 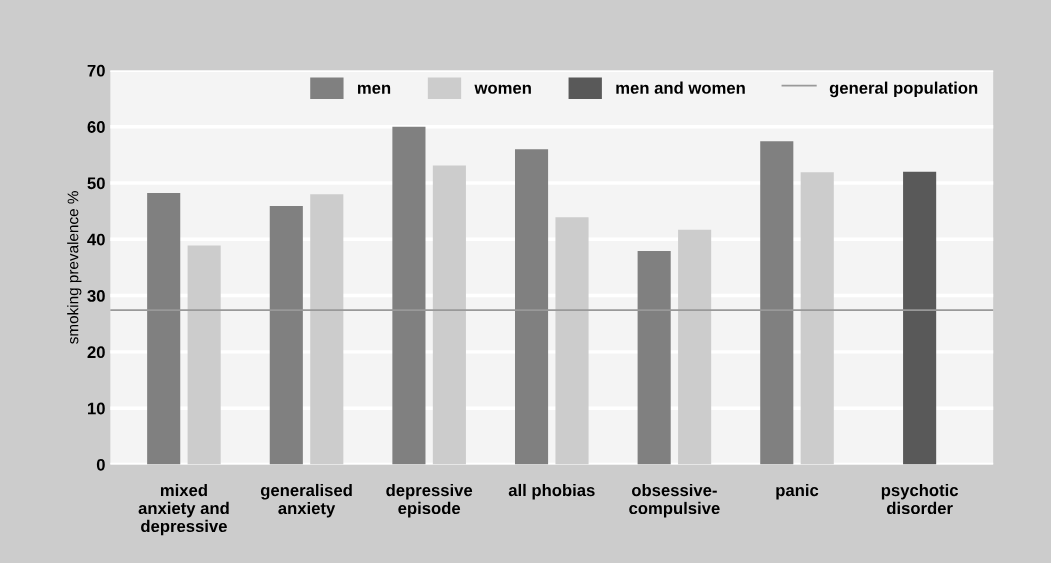 I want to click on y-tick-label: 40, so click(x=96, y=239).